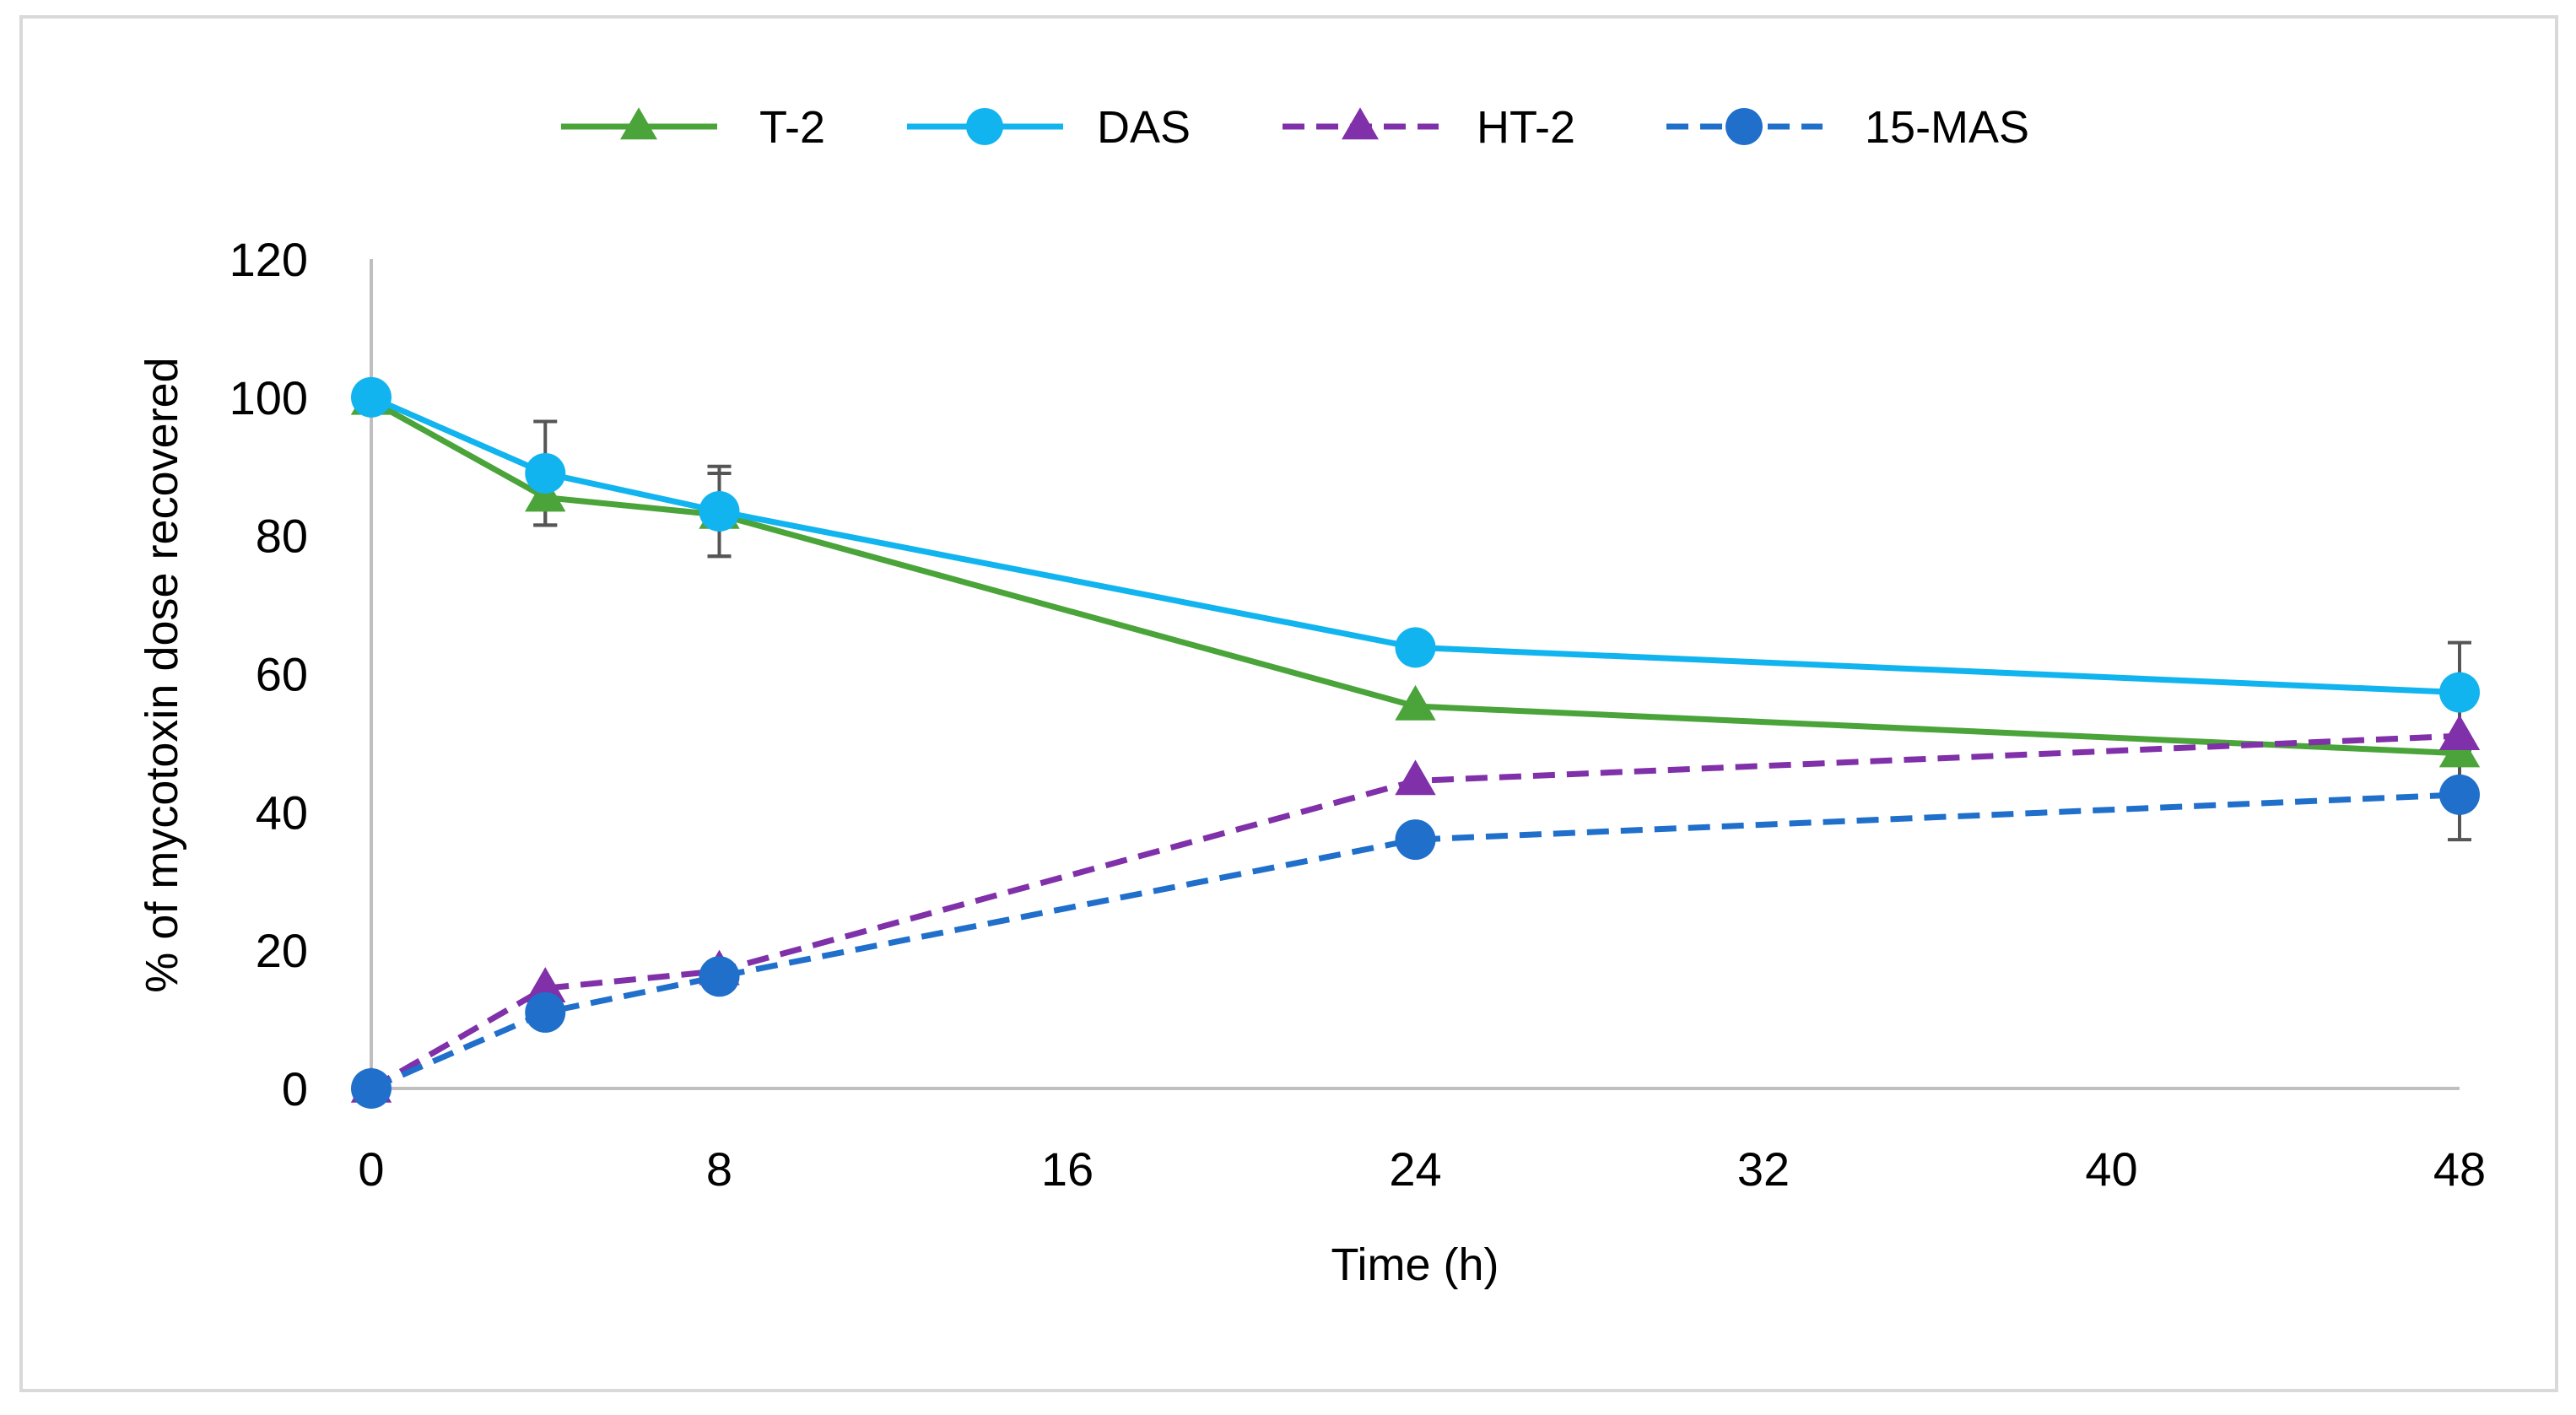 This screenshot has width=2576, height=1415. What do you see at coordinates (1429, 127) in the screenshot?
I see `legend-item-ht-2: HT-2` at bounding box center [1429, 127].